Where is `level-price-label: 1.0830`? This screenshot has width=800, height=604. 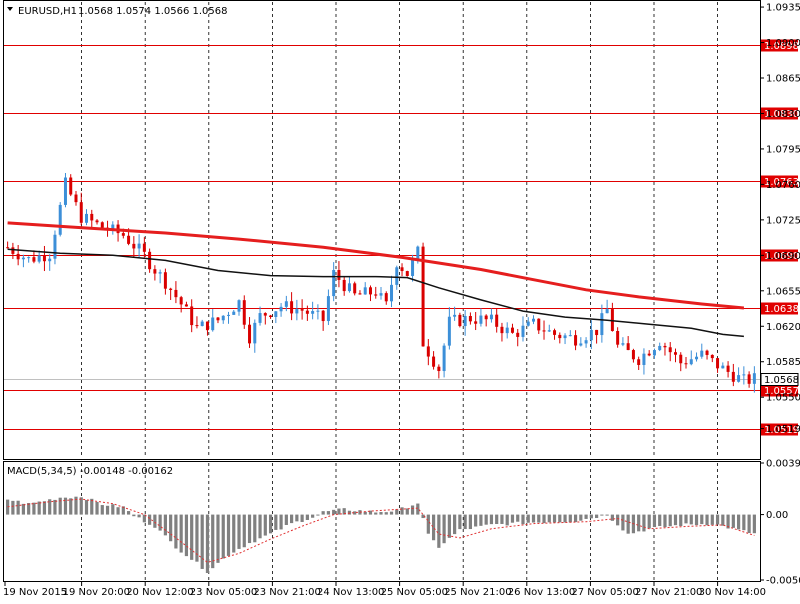 level-price-label: 1.0830 is located at coordinates (781, 114).